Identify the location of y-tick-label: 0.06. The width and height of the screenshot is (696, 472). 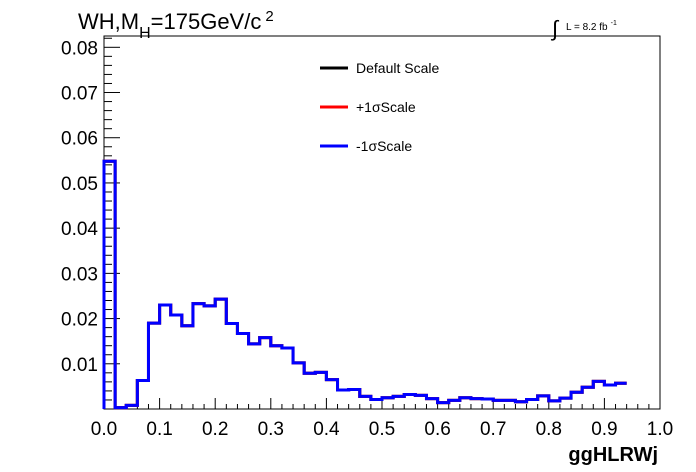
(79, 139).